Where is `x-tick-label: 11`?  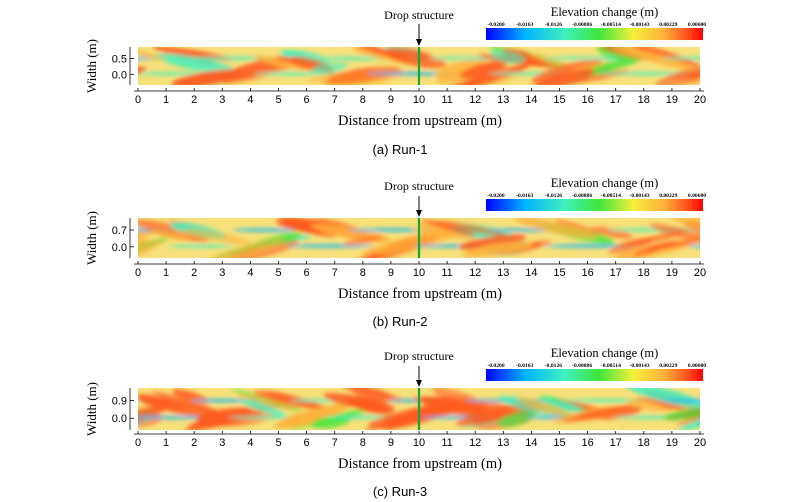
x-tick-label: 11 is located at coordinates (446, 443).